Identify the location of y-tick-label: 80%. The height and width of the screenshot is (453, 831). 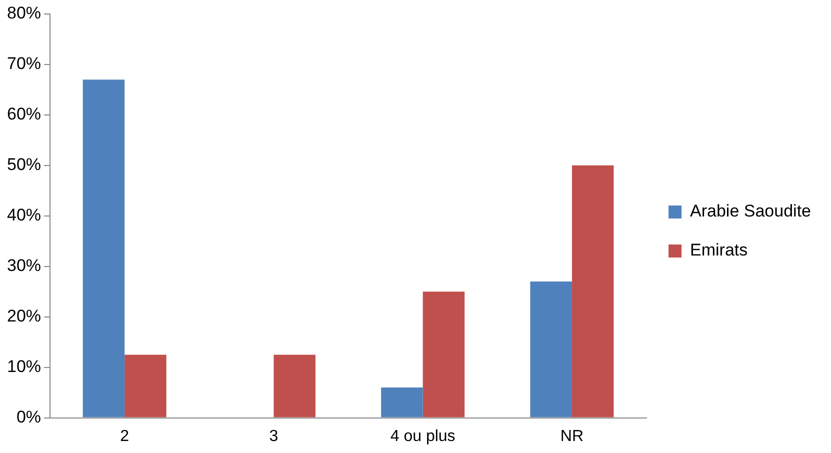
(24, 13).